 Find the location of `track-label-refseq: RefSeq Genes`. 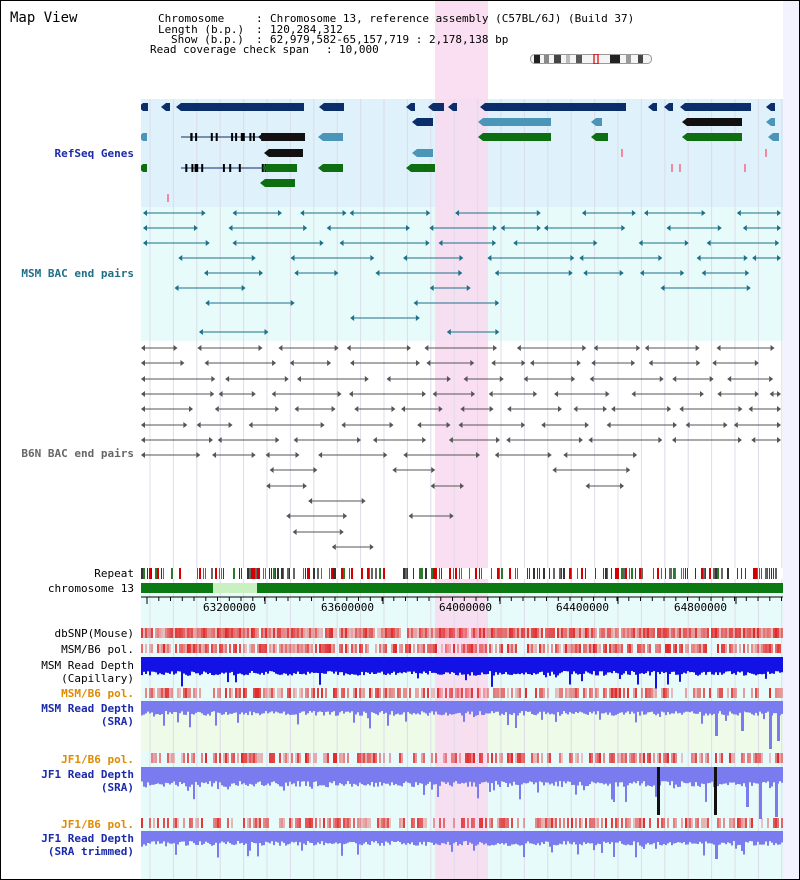

track-label-refseq: RefSeq Genes is located at coordinates (94, 153).